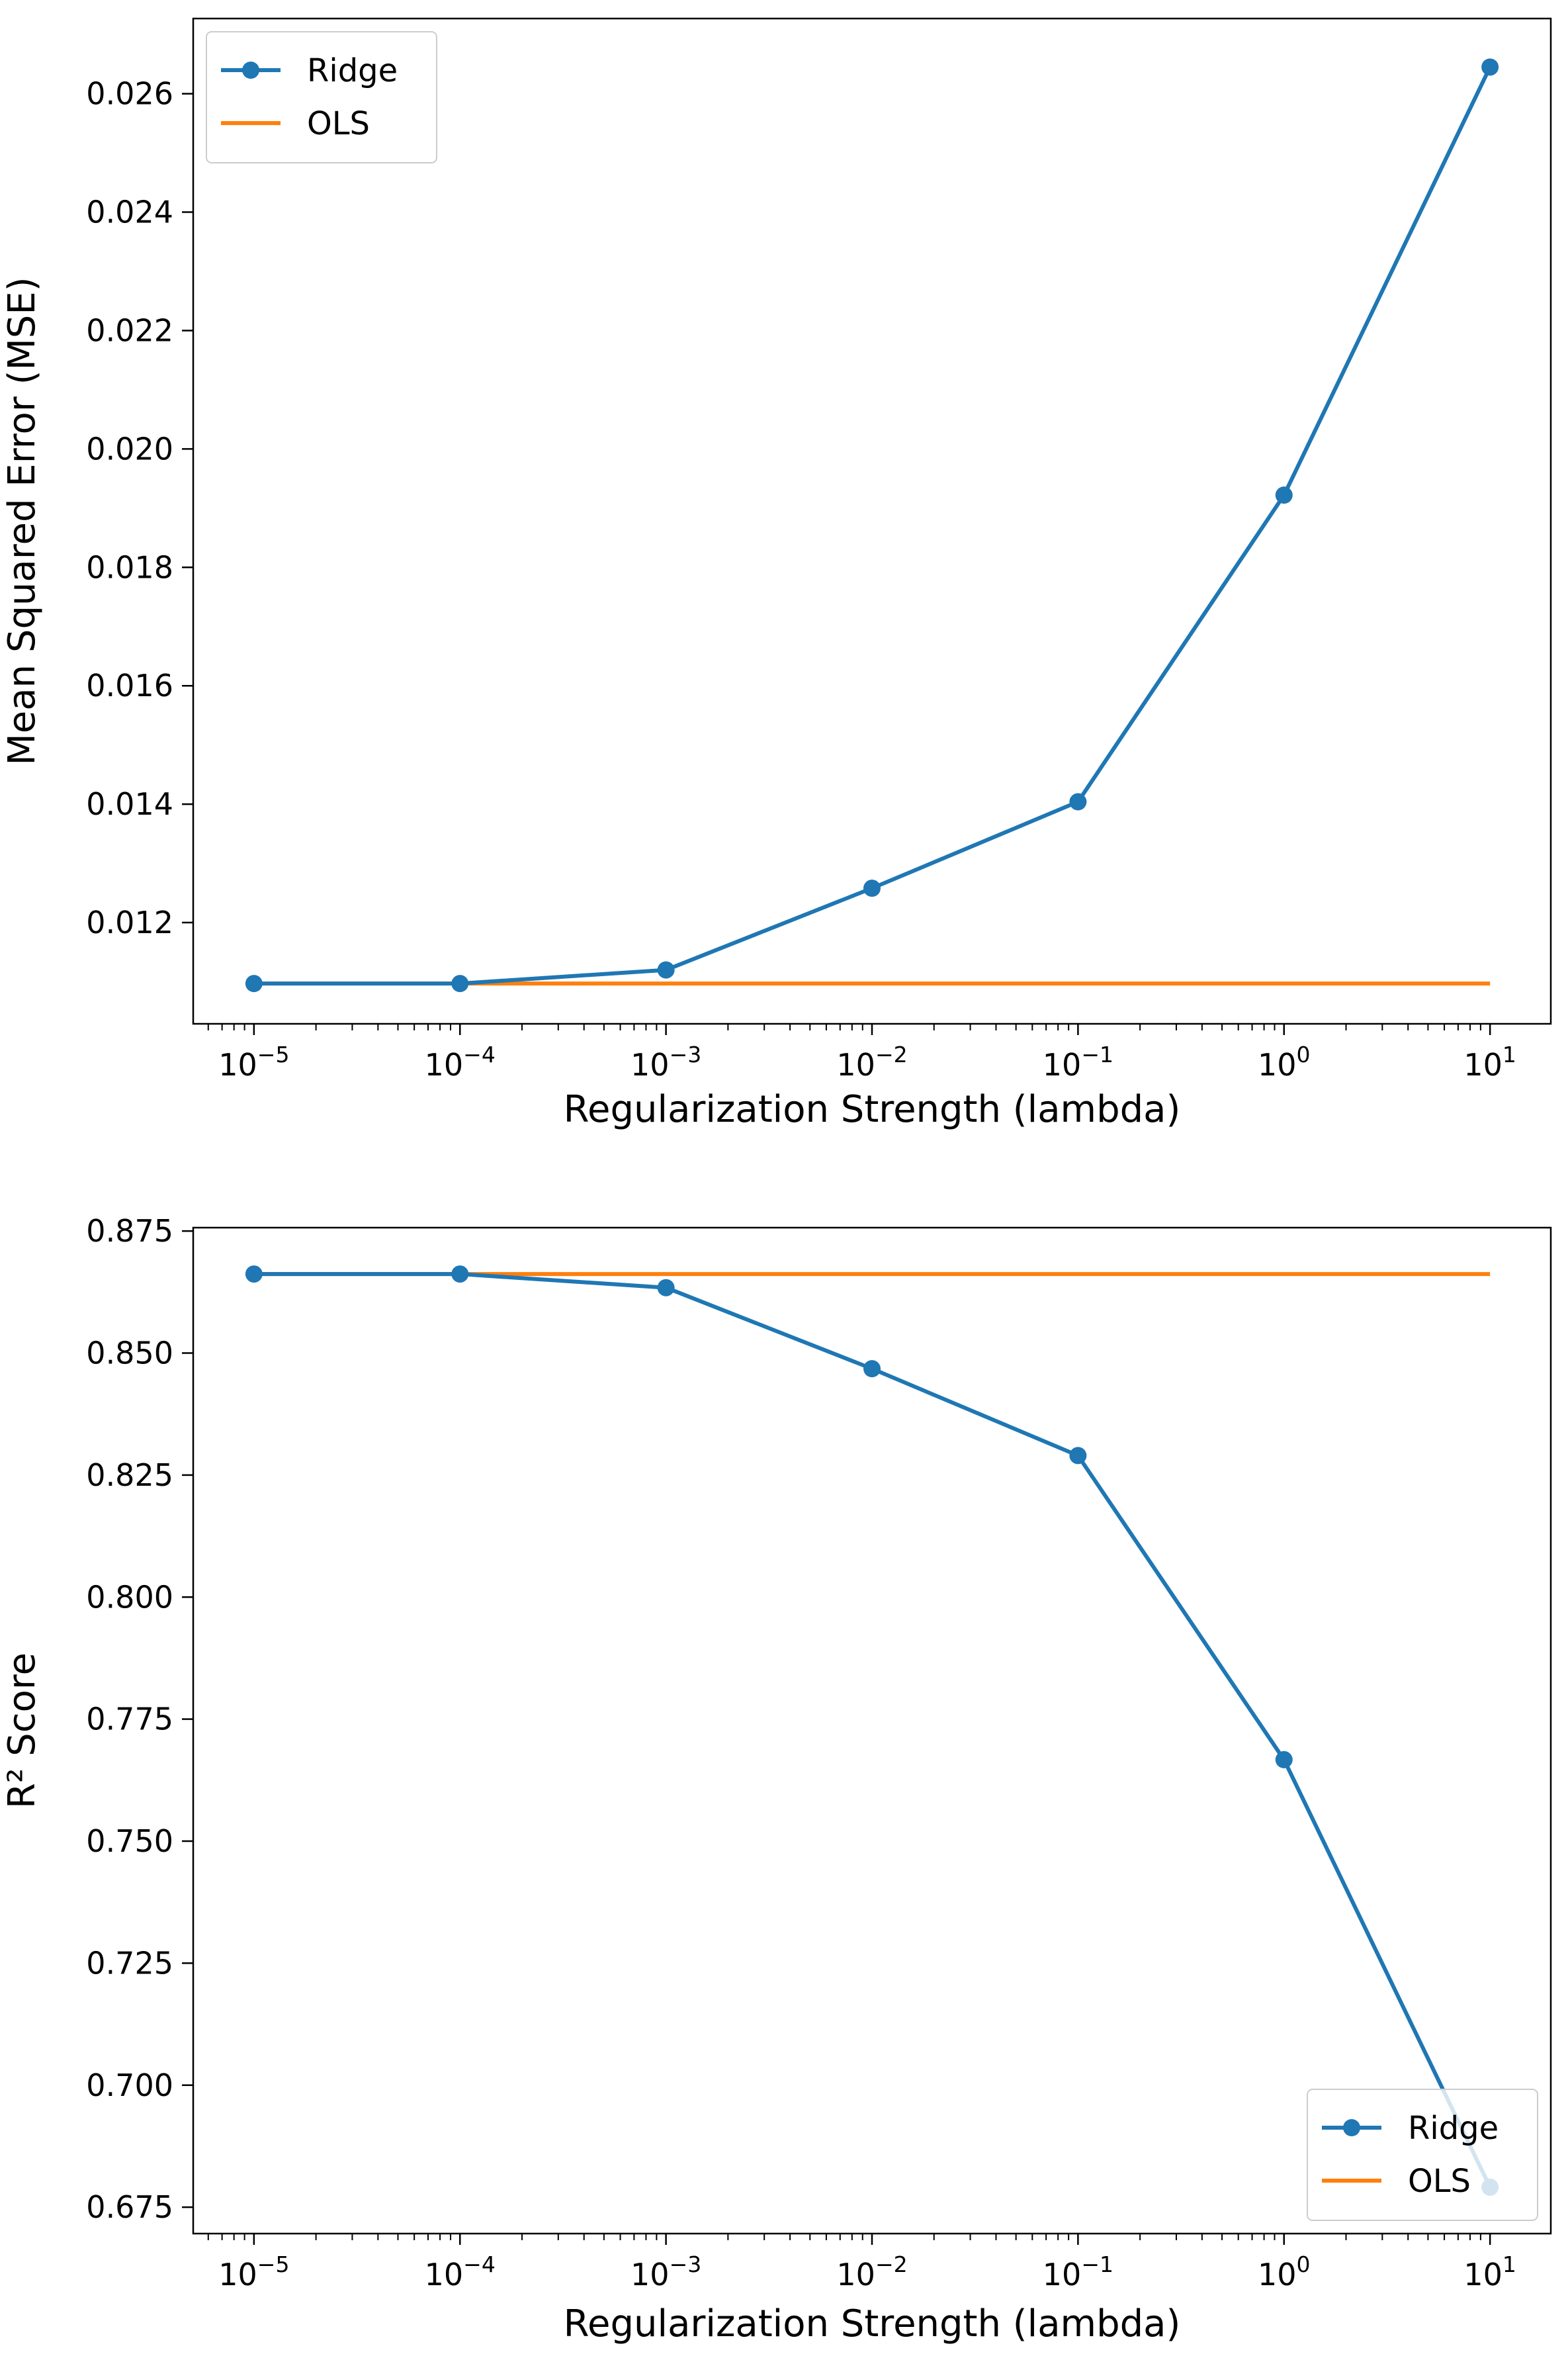 Image resolution: width=1568 pixels, height=2358 pixels. Describe the element at coordinates (129, 1475) in the screenshot. I see `y-tick-label: 0.825` at that location.